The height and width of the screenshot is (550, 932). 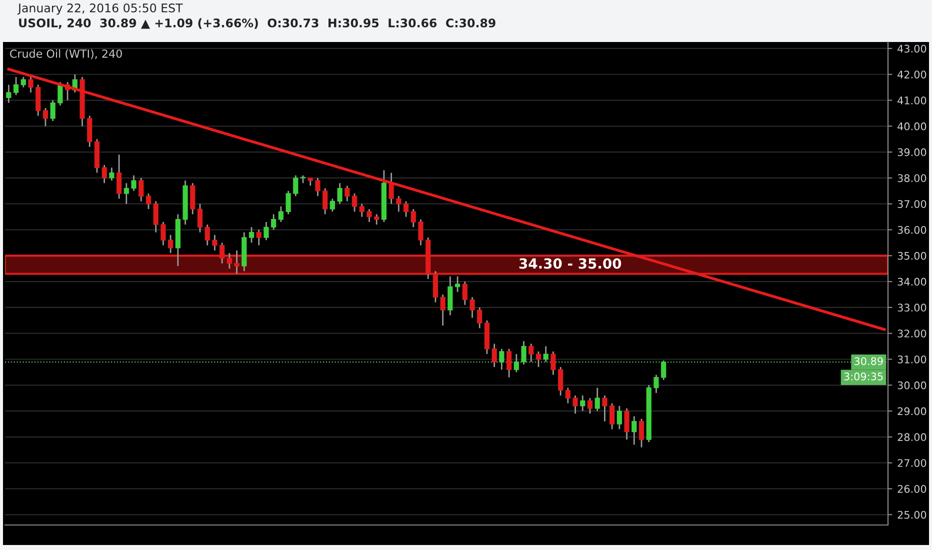 What do you see at coordinates (912, 308) in the screenshot?
I see `y-tick-label: 33.00` at bounding box center [912, 308].